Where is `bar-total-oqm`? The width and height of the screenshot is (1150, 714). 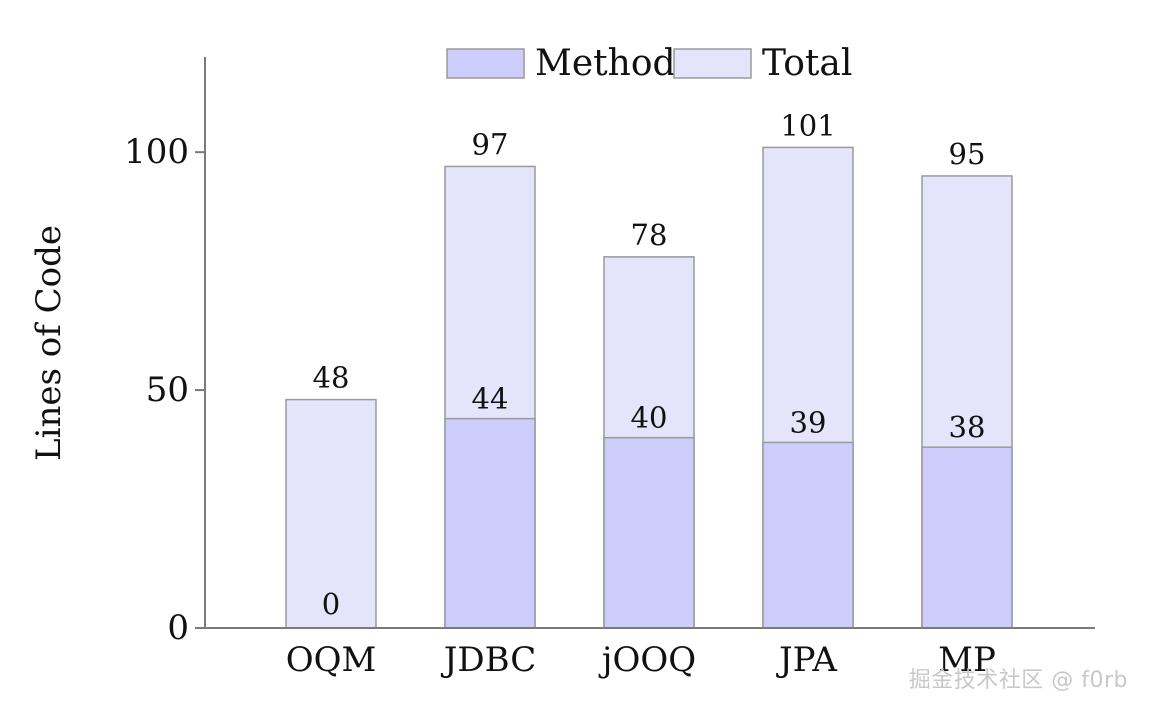 bar-total-oqm is located at coordinates (331, 513).